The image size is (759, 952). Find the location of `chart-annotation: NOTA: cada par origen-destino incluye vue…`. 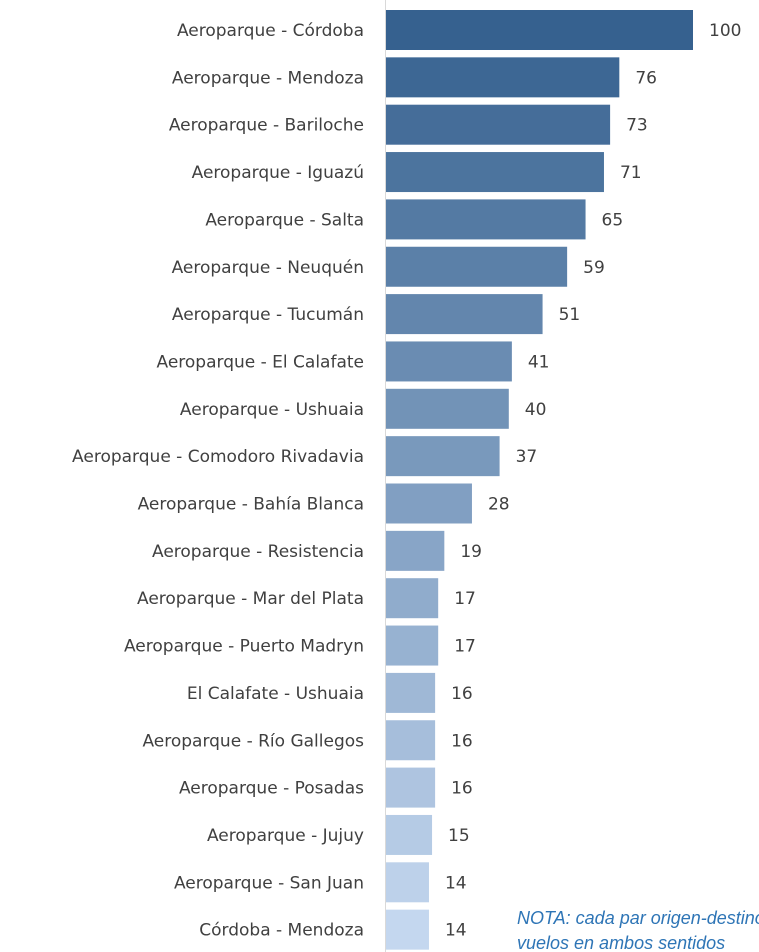

chart-annotation: NOTA: cada par origen-destino incluye vue… is located at coordinates (638, 930).